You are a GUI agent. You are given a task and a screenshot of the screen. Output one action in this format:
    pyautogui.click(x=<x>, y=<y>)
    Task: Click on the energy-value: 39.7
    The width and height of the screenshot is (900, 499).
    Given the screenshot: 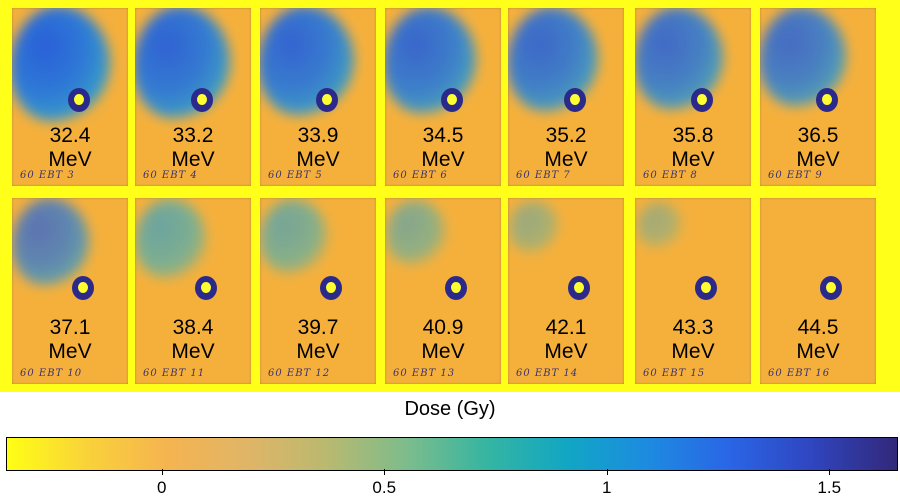 What is the action you would take?
    pyautogui.click(x=318, y=327)
    